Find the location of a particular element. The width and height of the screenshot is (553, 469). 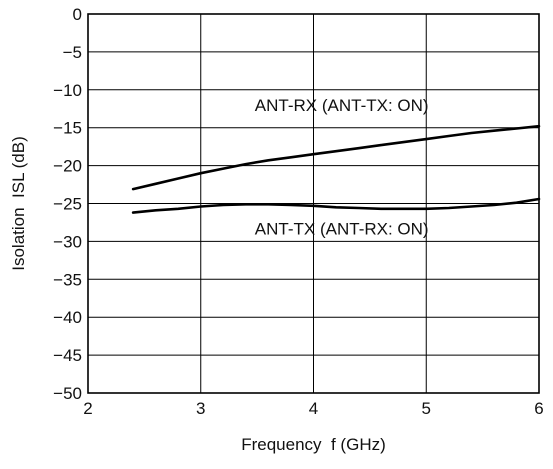

y-tick-label: 0 is located at coordinates (77, 14).